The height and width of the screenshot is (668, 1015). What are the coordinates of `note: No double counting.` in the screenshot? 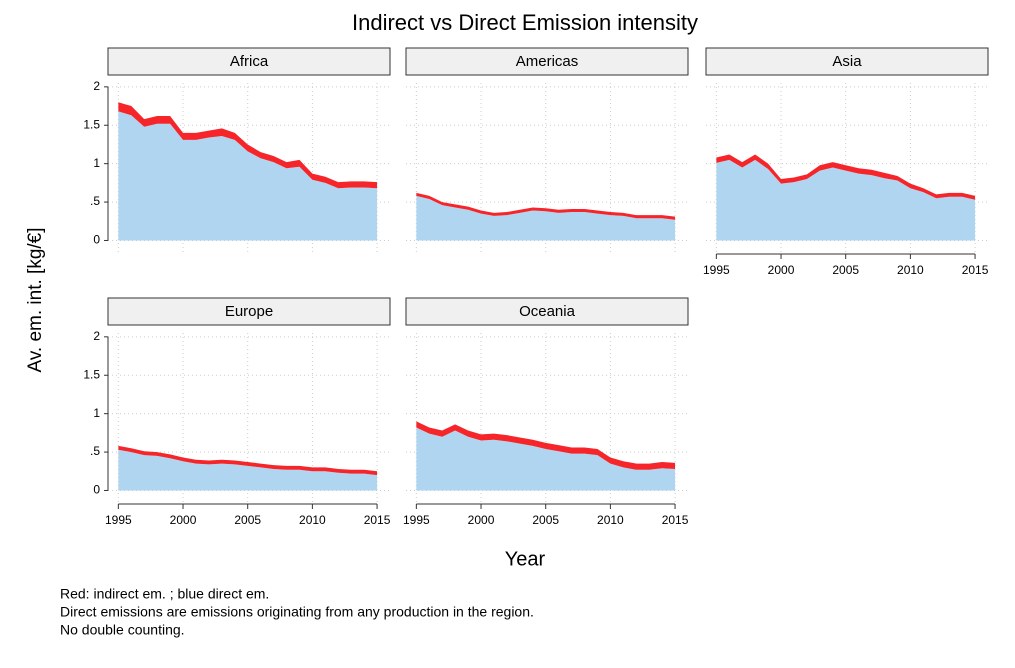 It's located at (122, 630).